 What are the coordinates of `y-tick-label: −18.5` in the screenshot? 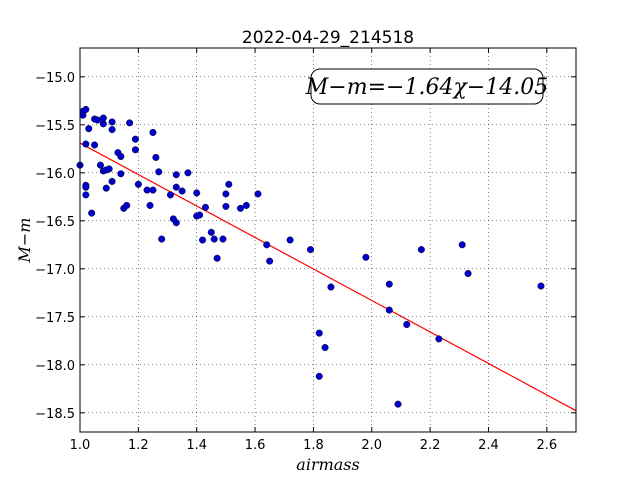 It's located at (55, 414).